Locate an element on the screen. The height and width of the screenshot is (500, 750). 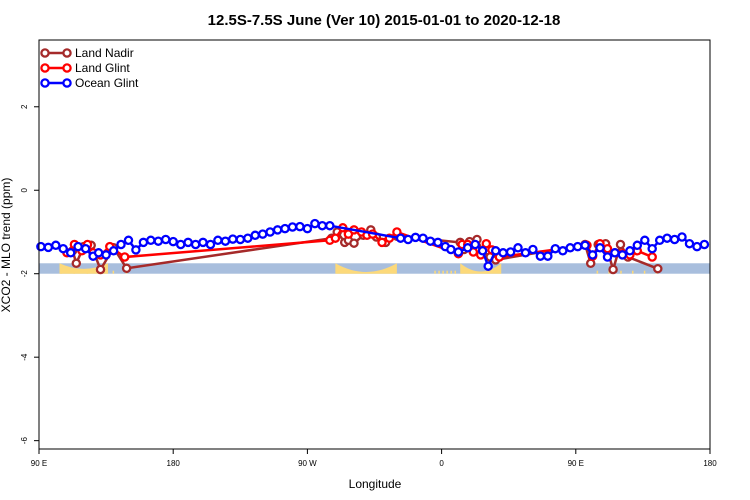
x-tick-label: 90 W is located at coordinates (307, 463).